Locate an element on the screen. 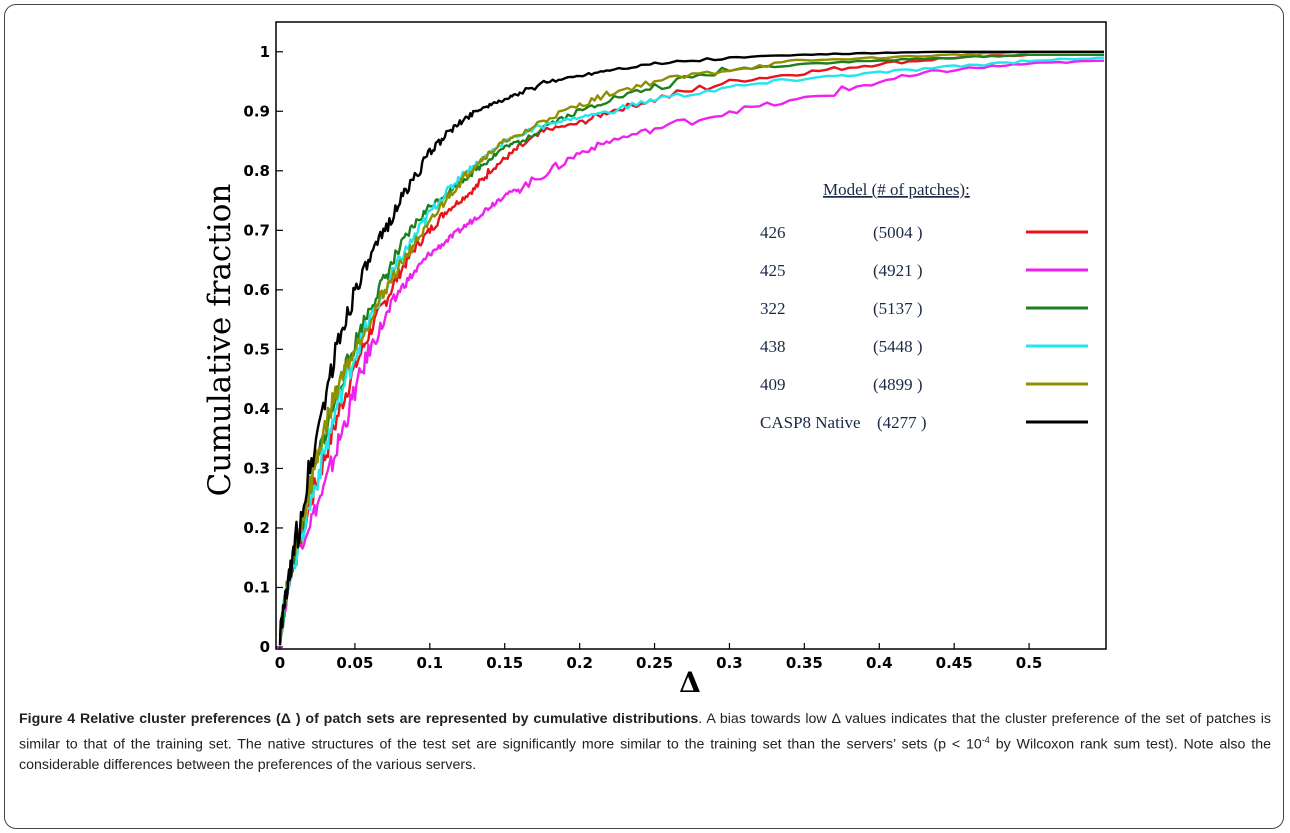  x-tick-label: 0.05 is located at coordinates (354, 663).